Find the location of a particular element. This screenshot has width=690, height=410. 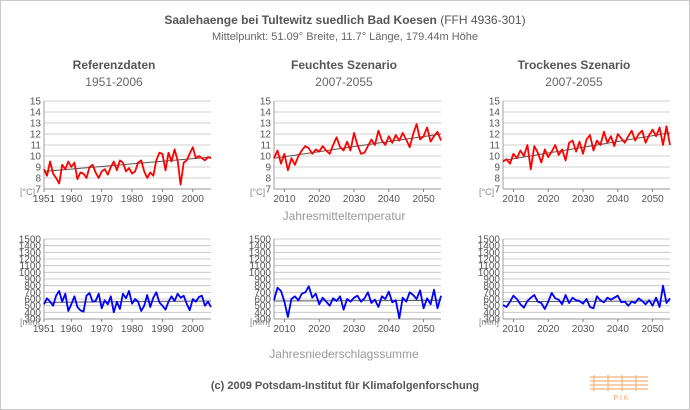

pik-logo-text: P I K is located at coordinates (620, 398).